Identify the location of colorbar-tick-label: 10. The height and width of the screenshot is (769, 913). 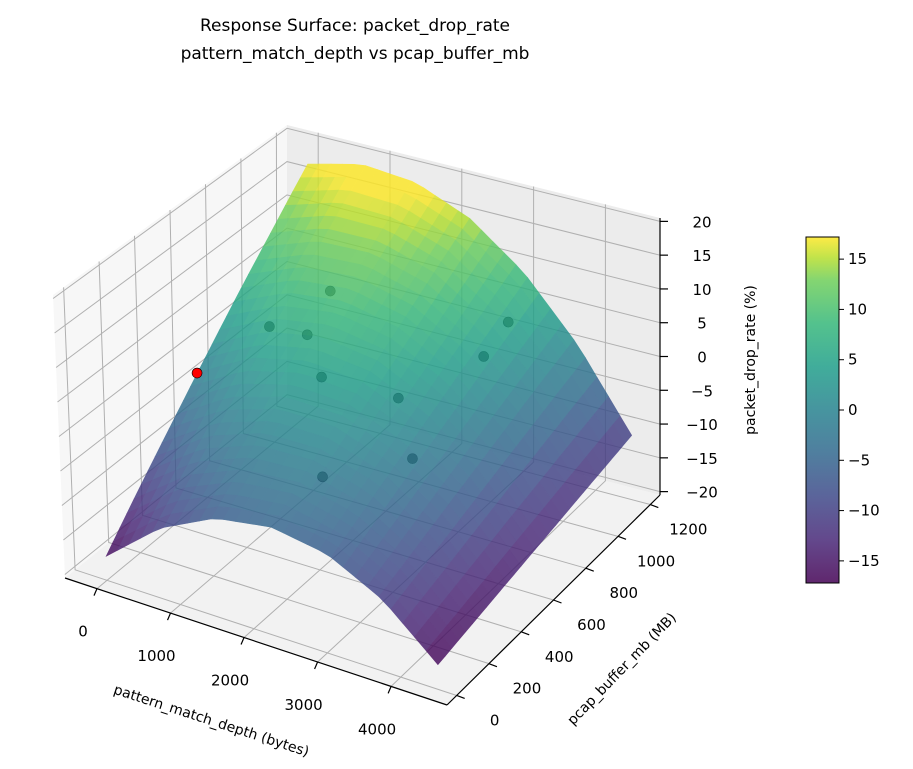
(857, 309).